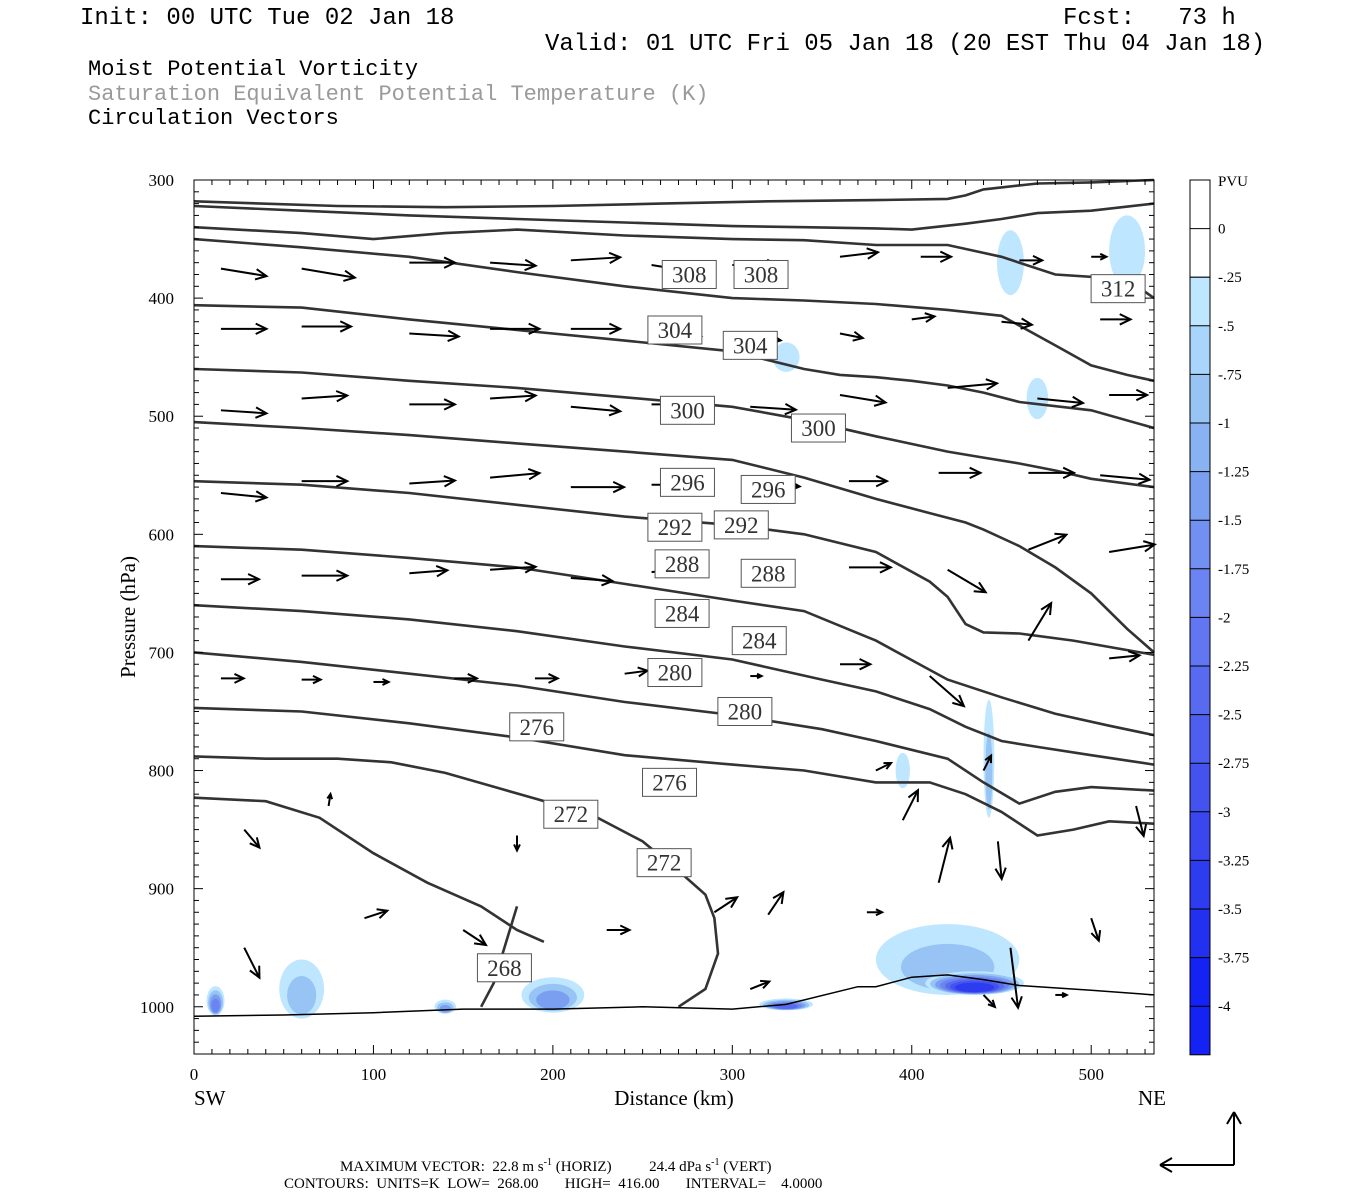 This screenshot has width=1350, height=1200. I want to click on contour-label: 312, so click(1118, 289).